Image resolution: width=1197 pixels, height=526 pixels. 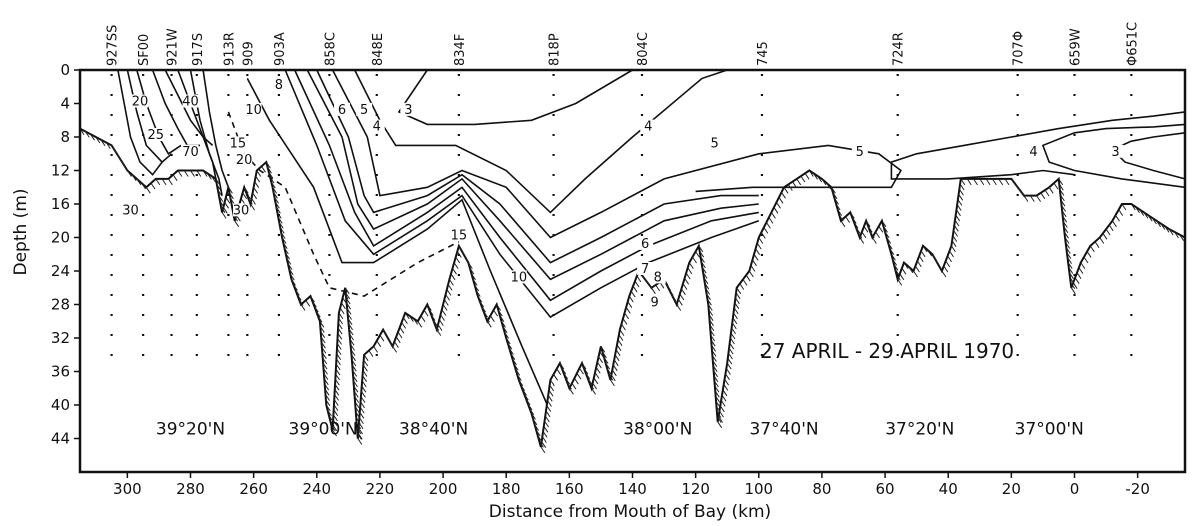 I want to click on x-tick-label: -20, so click(x=1137, y=489).